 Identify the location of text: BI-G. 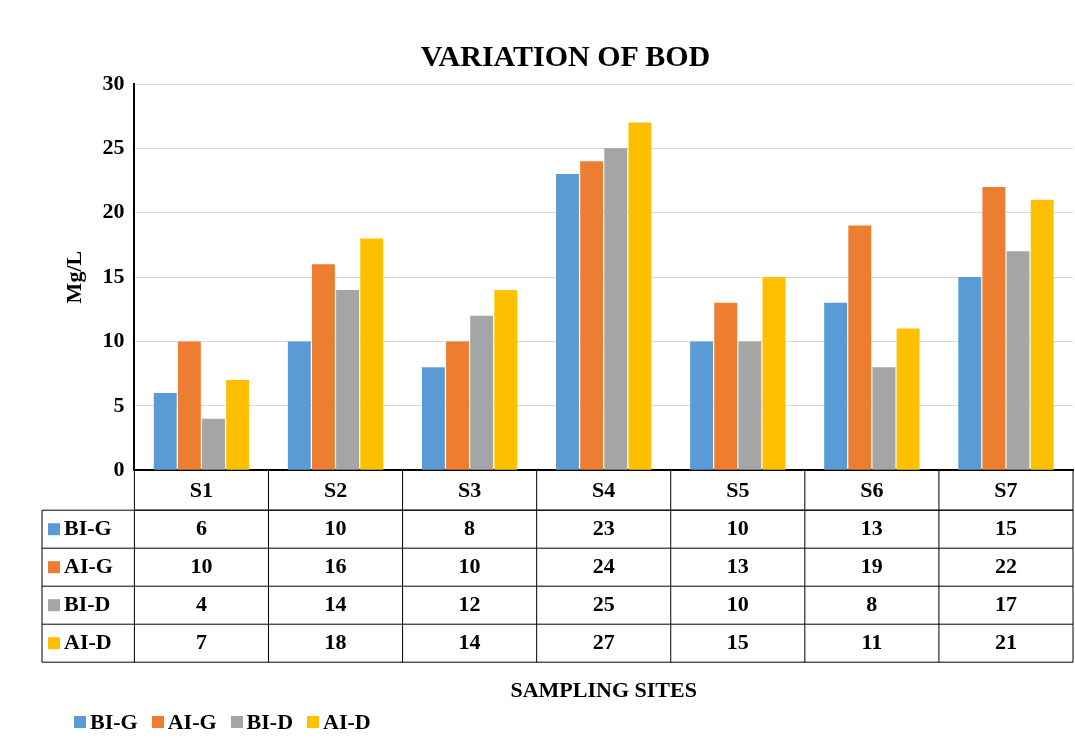
(114, 721).